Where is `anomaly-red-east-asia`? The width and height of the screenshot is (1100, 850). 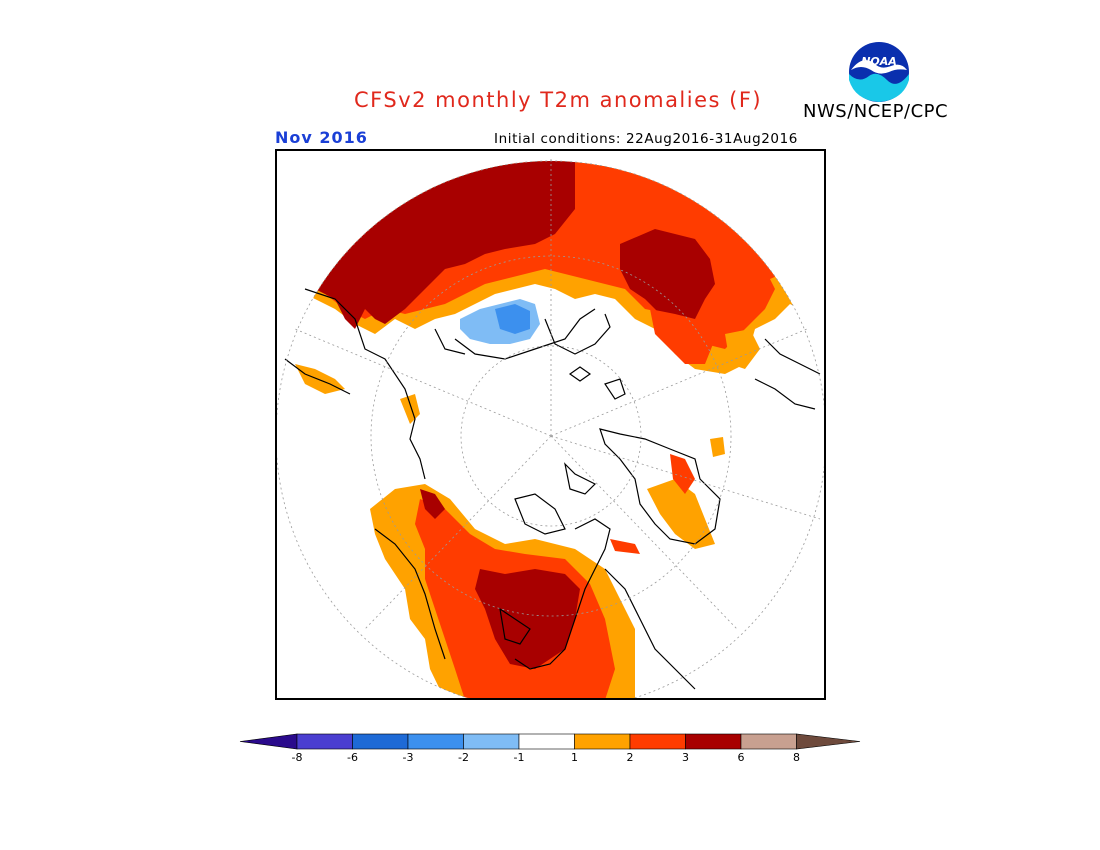
anomaly-red-east-asia is located at coordinates (682, 336).